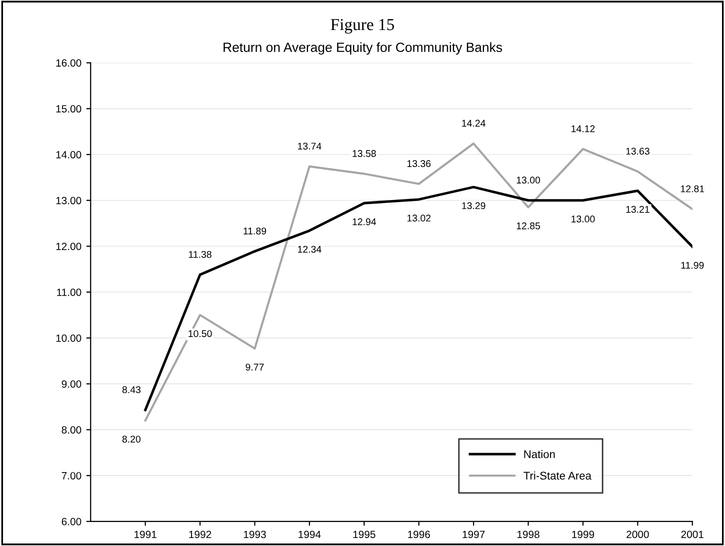 The height and width of the screenshot is (546, 725). What do you see at coordinates (474, 123) in the screenshot?
I see `data-label: 14.24` at bounding box center [474, 123].